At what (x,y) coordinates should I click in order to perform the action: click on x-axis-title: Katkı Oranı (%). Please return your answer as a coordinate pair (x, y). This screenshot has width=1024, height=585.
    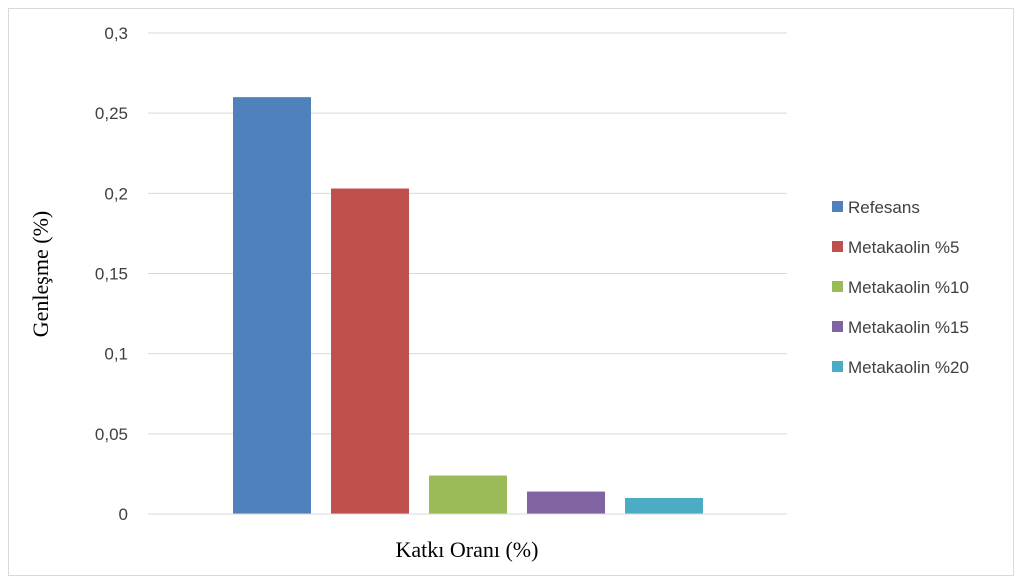
    Looking at the image, I should click on (467, 549).